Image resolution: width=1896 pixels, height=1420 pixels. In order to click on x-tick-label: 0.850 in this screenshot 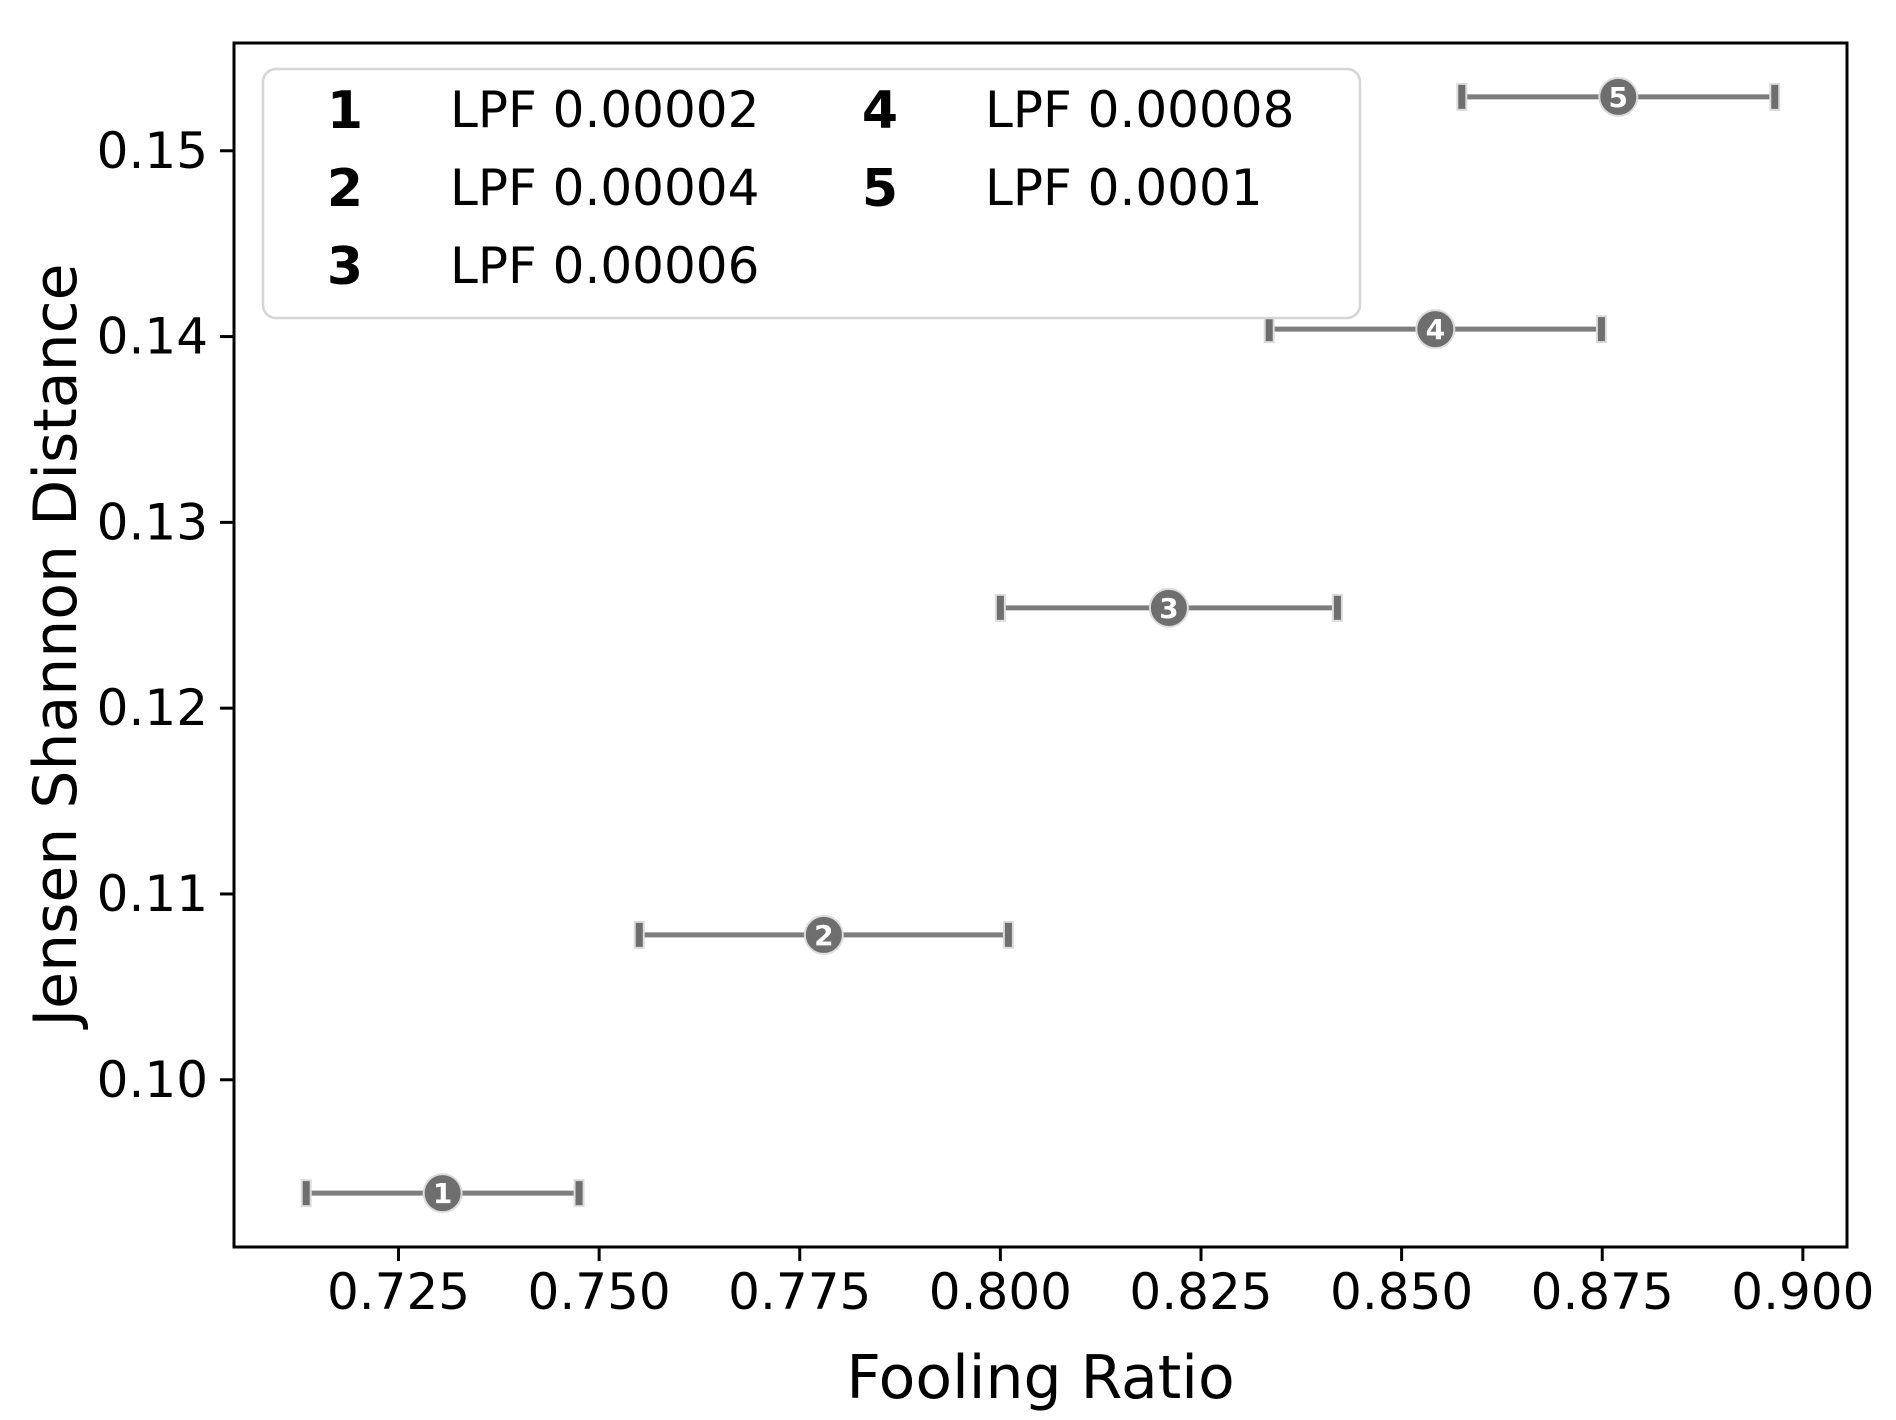, I will do `click(1401, 1292)`.